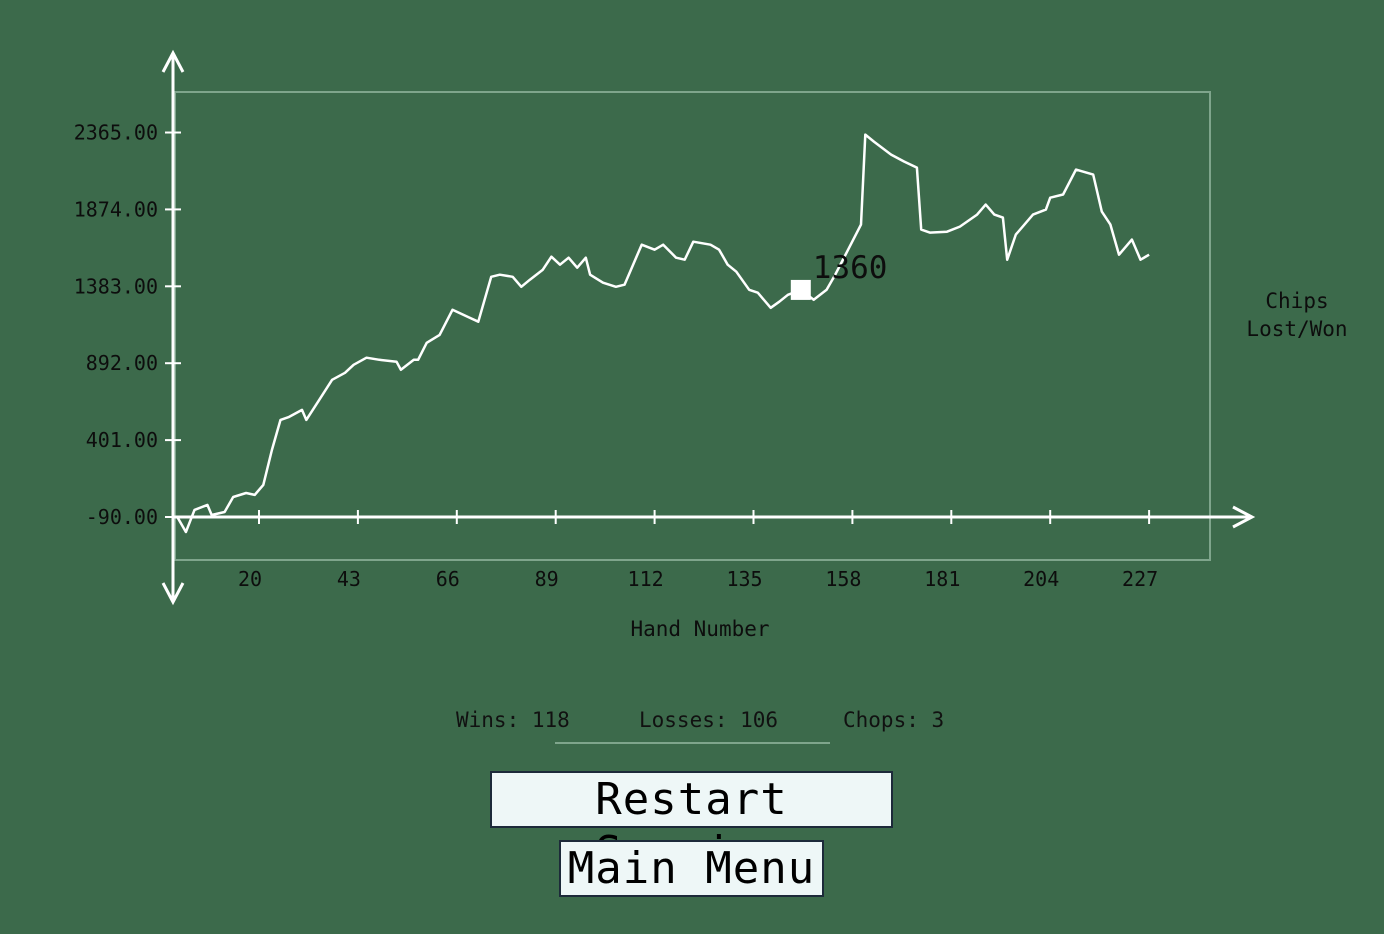 This screenshot has width=1384, height=934. I want to click on highlight-marker, so click(800, 289).